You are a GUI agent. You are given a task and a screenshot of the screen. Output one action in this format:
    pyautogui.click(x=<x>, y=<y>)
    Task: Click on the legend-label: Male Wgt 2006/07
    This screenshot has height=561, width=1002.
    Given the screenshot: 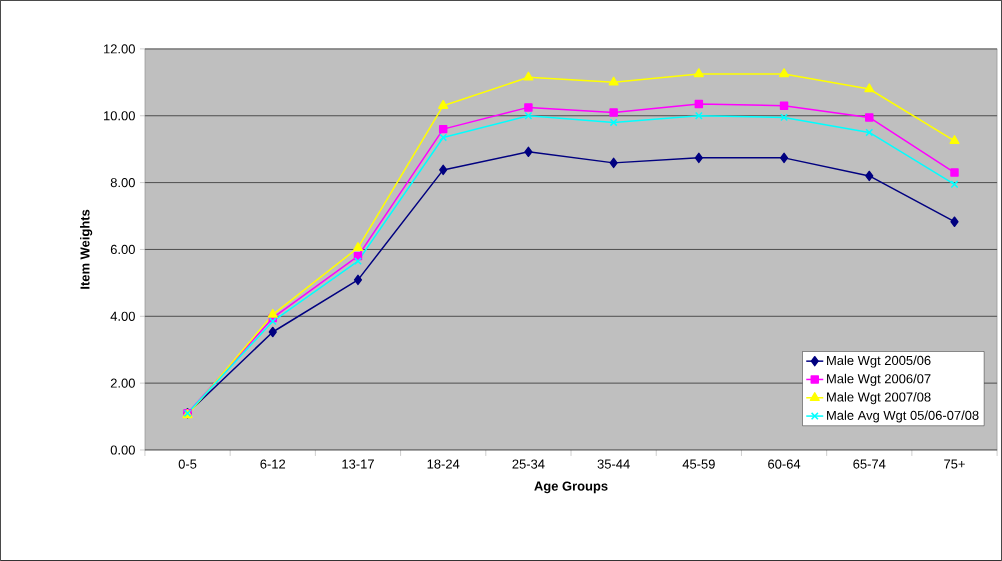 What is the action you would take?
    pyautogui.click(x=879, y=379)
    